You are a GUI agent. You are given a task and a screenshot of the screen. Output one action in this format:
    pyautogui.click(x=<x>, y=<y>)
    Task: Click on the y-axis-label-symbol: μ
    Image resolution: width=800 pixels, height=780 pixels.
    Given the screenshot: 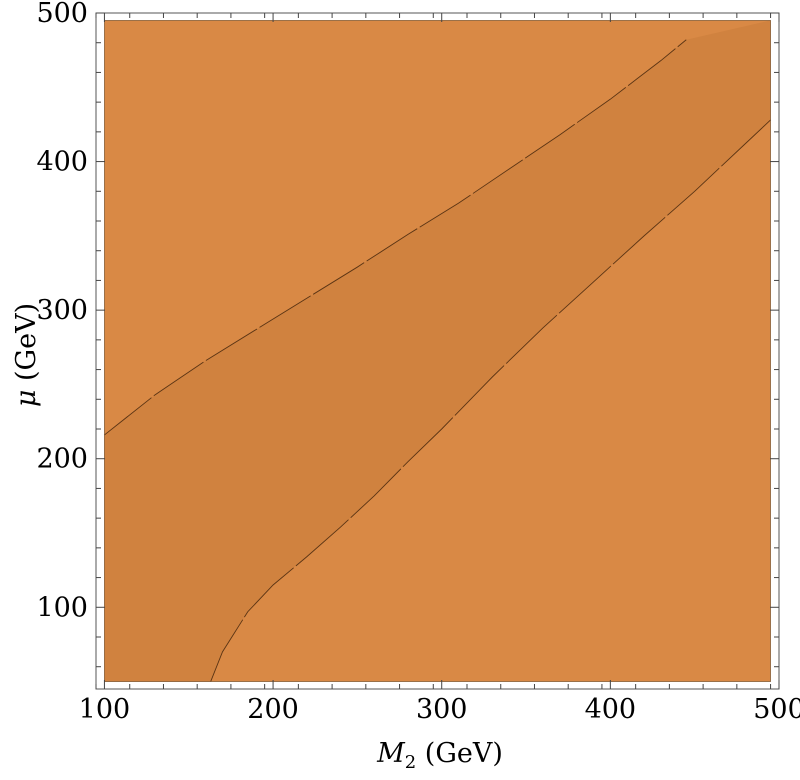 What is the action you would take?
    pyautogui.click(x=26, y=399)
    